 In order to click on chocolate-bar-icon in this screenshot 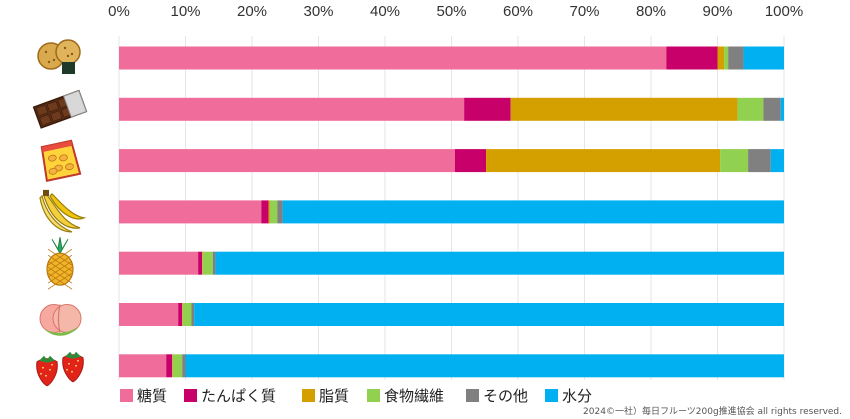, I will do `click(60, 109)`.